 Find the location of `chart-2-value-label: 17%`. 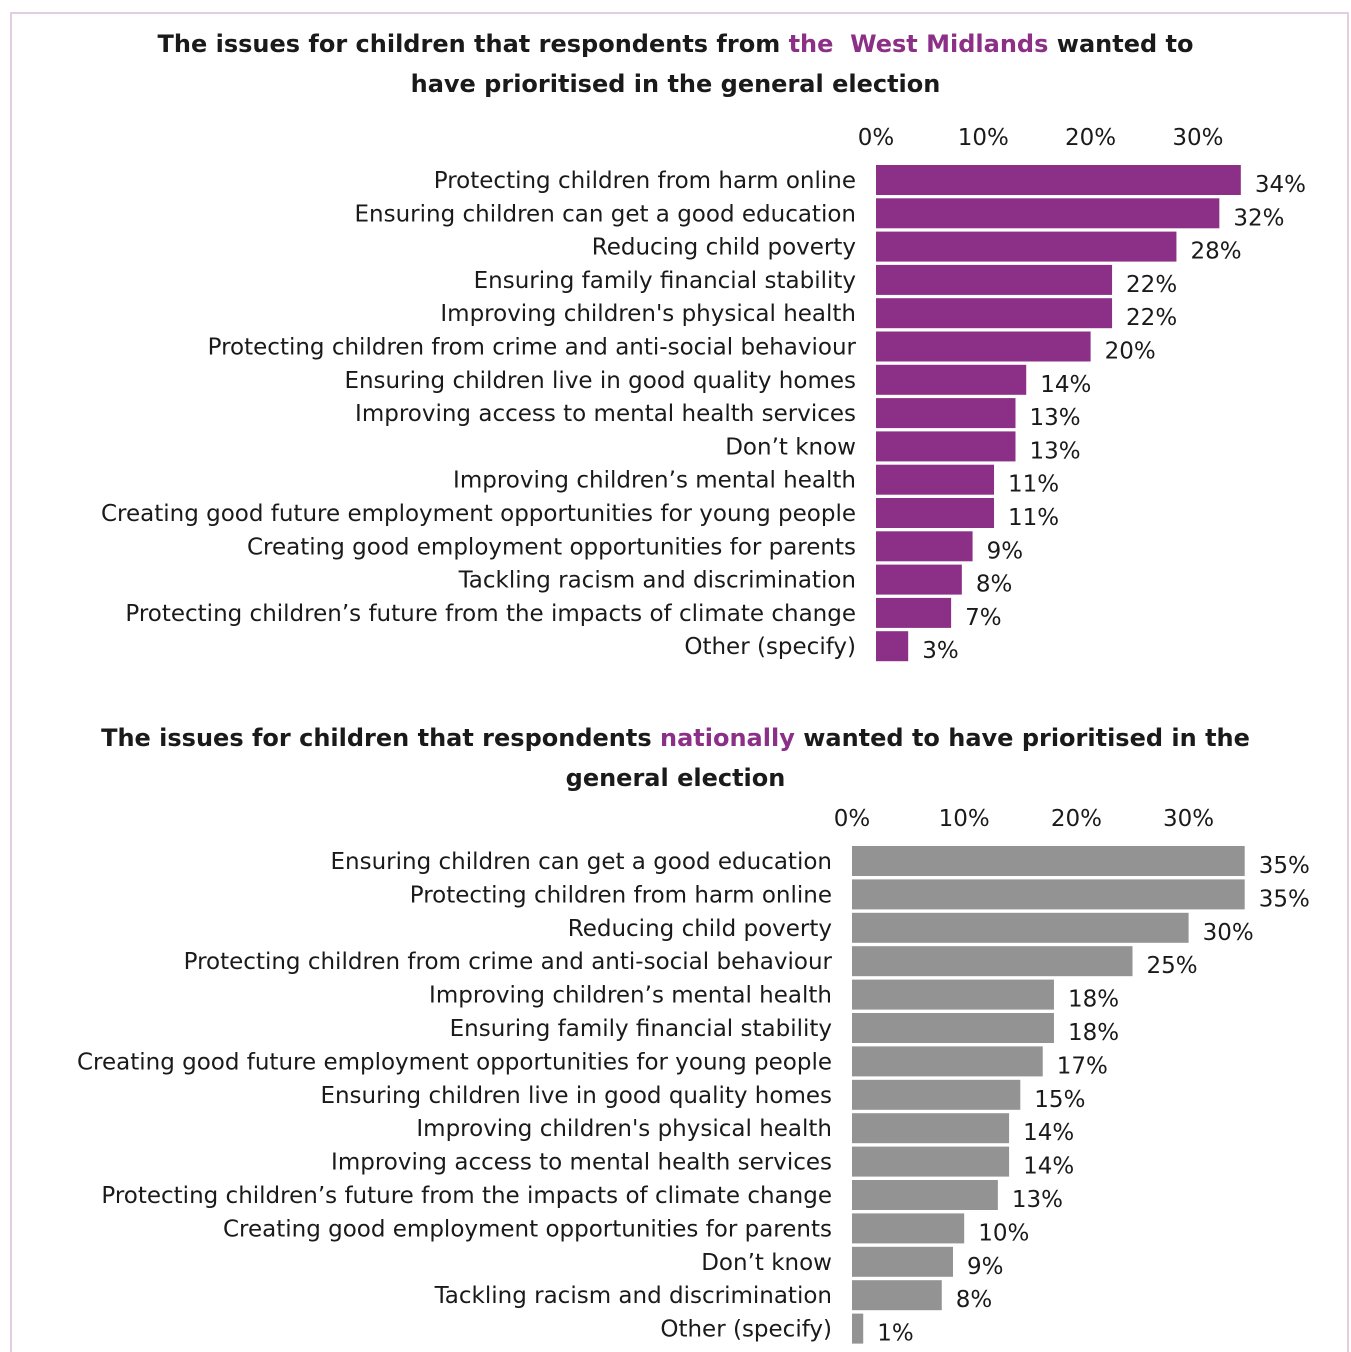

chart-2-value-label: 17% is located at coordinates (1082, 1066).